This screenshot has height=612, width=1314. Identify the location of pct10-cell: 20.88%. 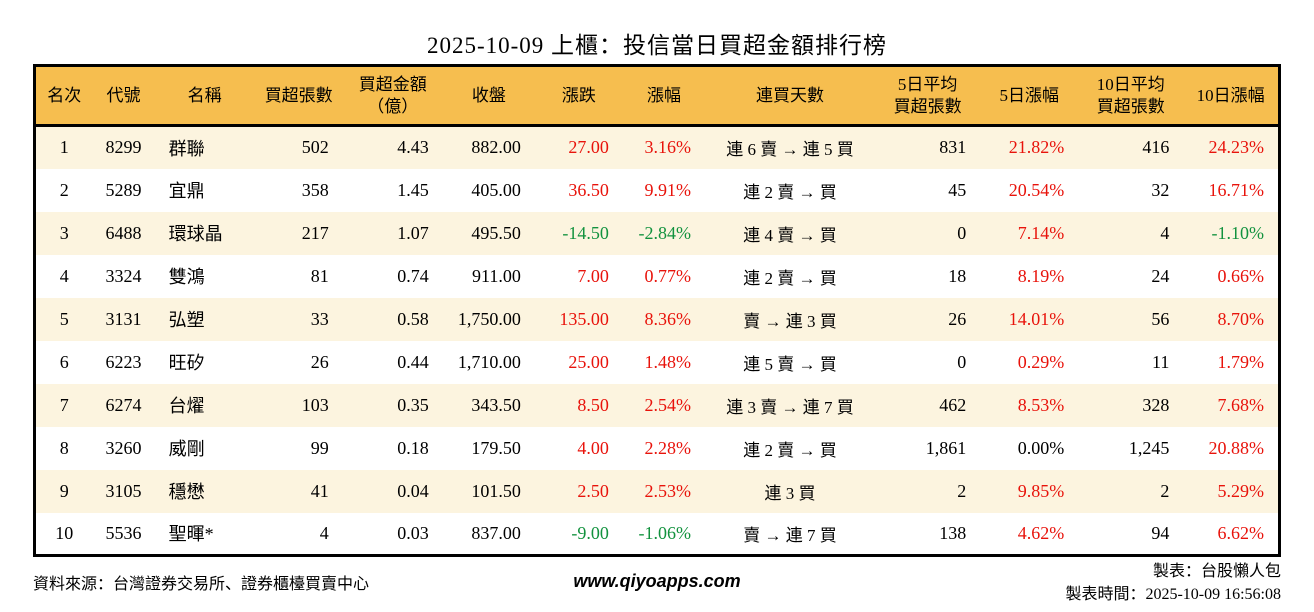
(1236, 447).